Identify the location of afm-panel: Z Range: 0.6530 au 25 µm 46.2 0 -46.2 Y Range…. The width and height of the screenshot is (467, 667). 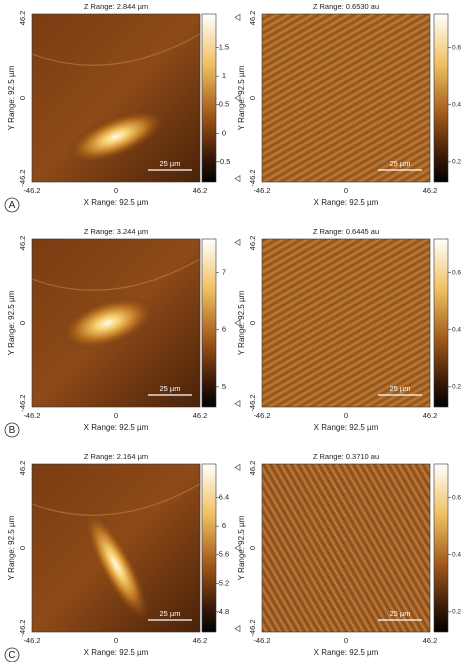
(349, 104).